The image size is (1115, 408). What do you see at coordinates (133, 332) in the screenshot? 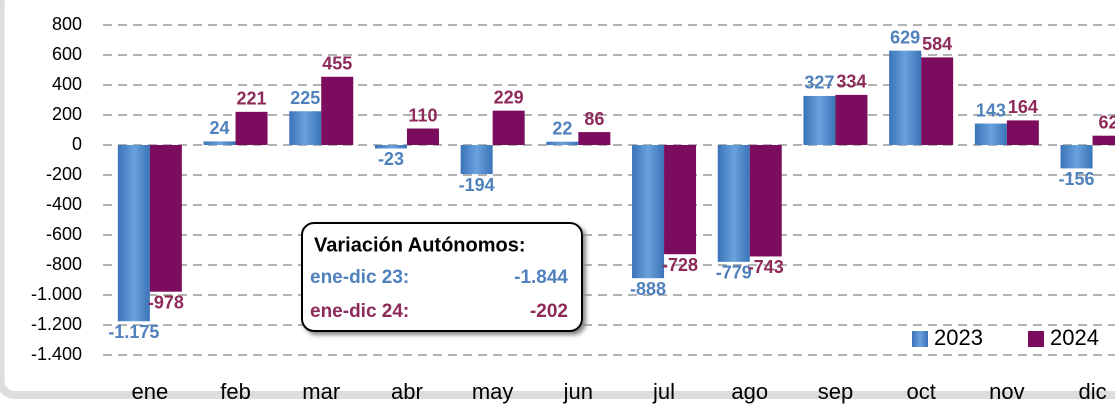
I see `value-label: -1.175` at bounding box center [133, 332].